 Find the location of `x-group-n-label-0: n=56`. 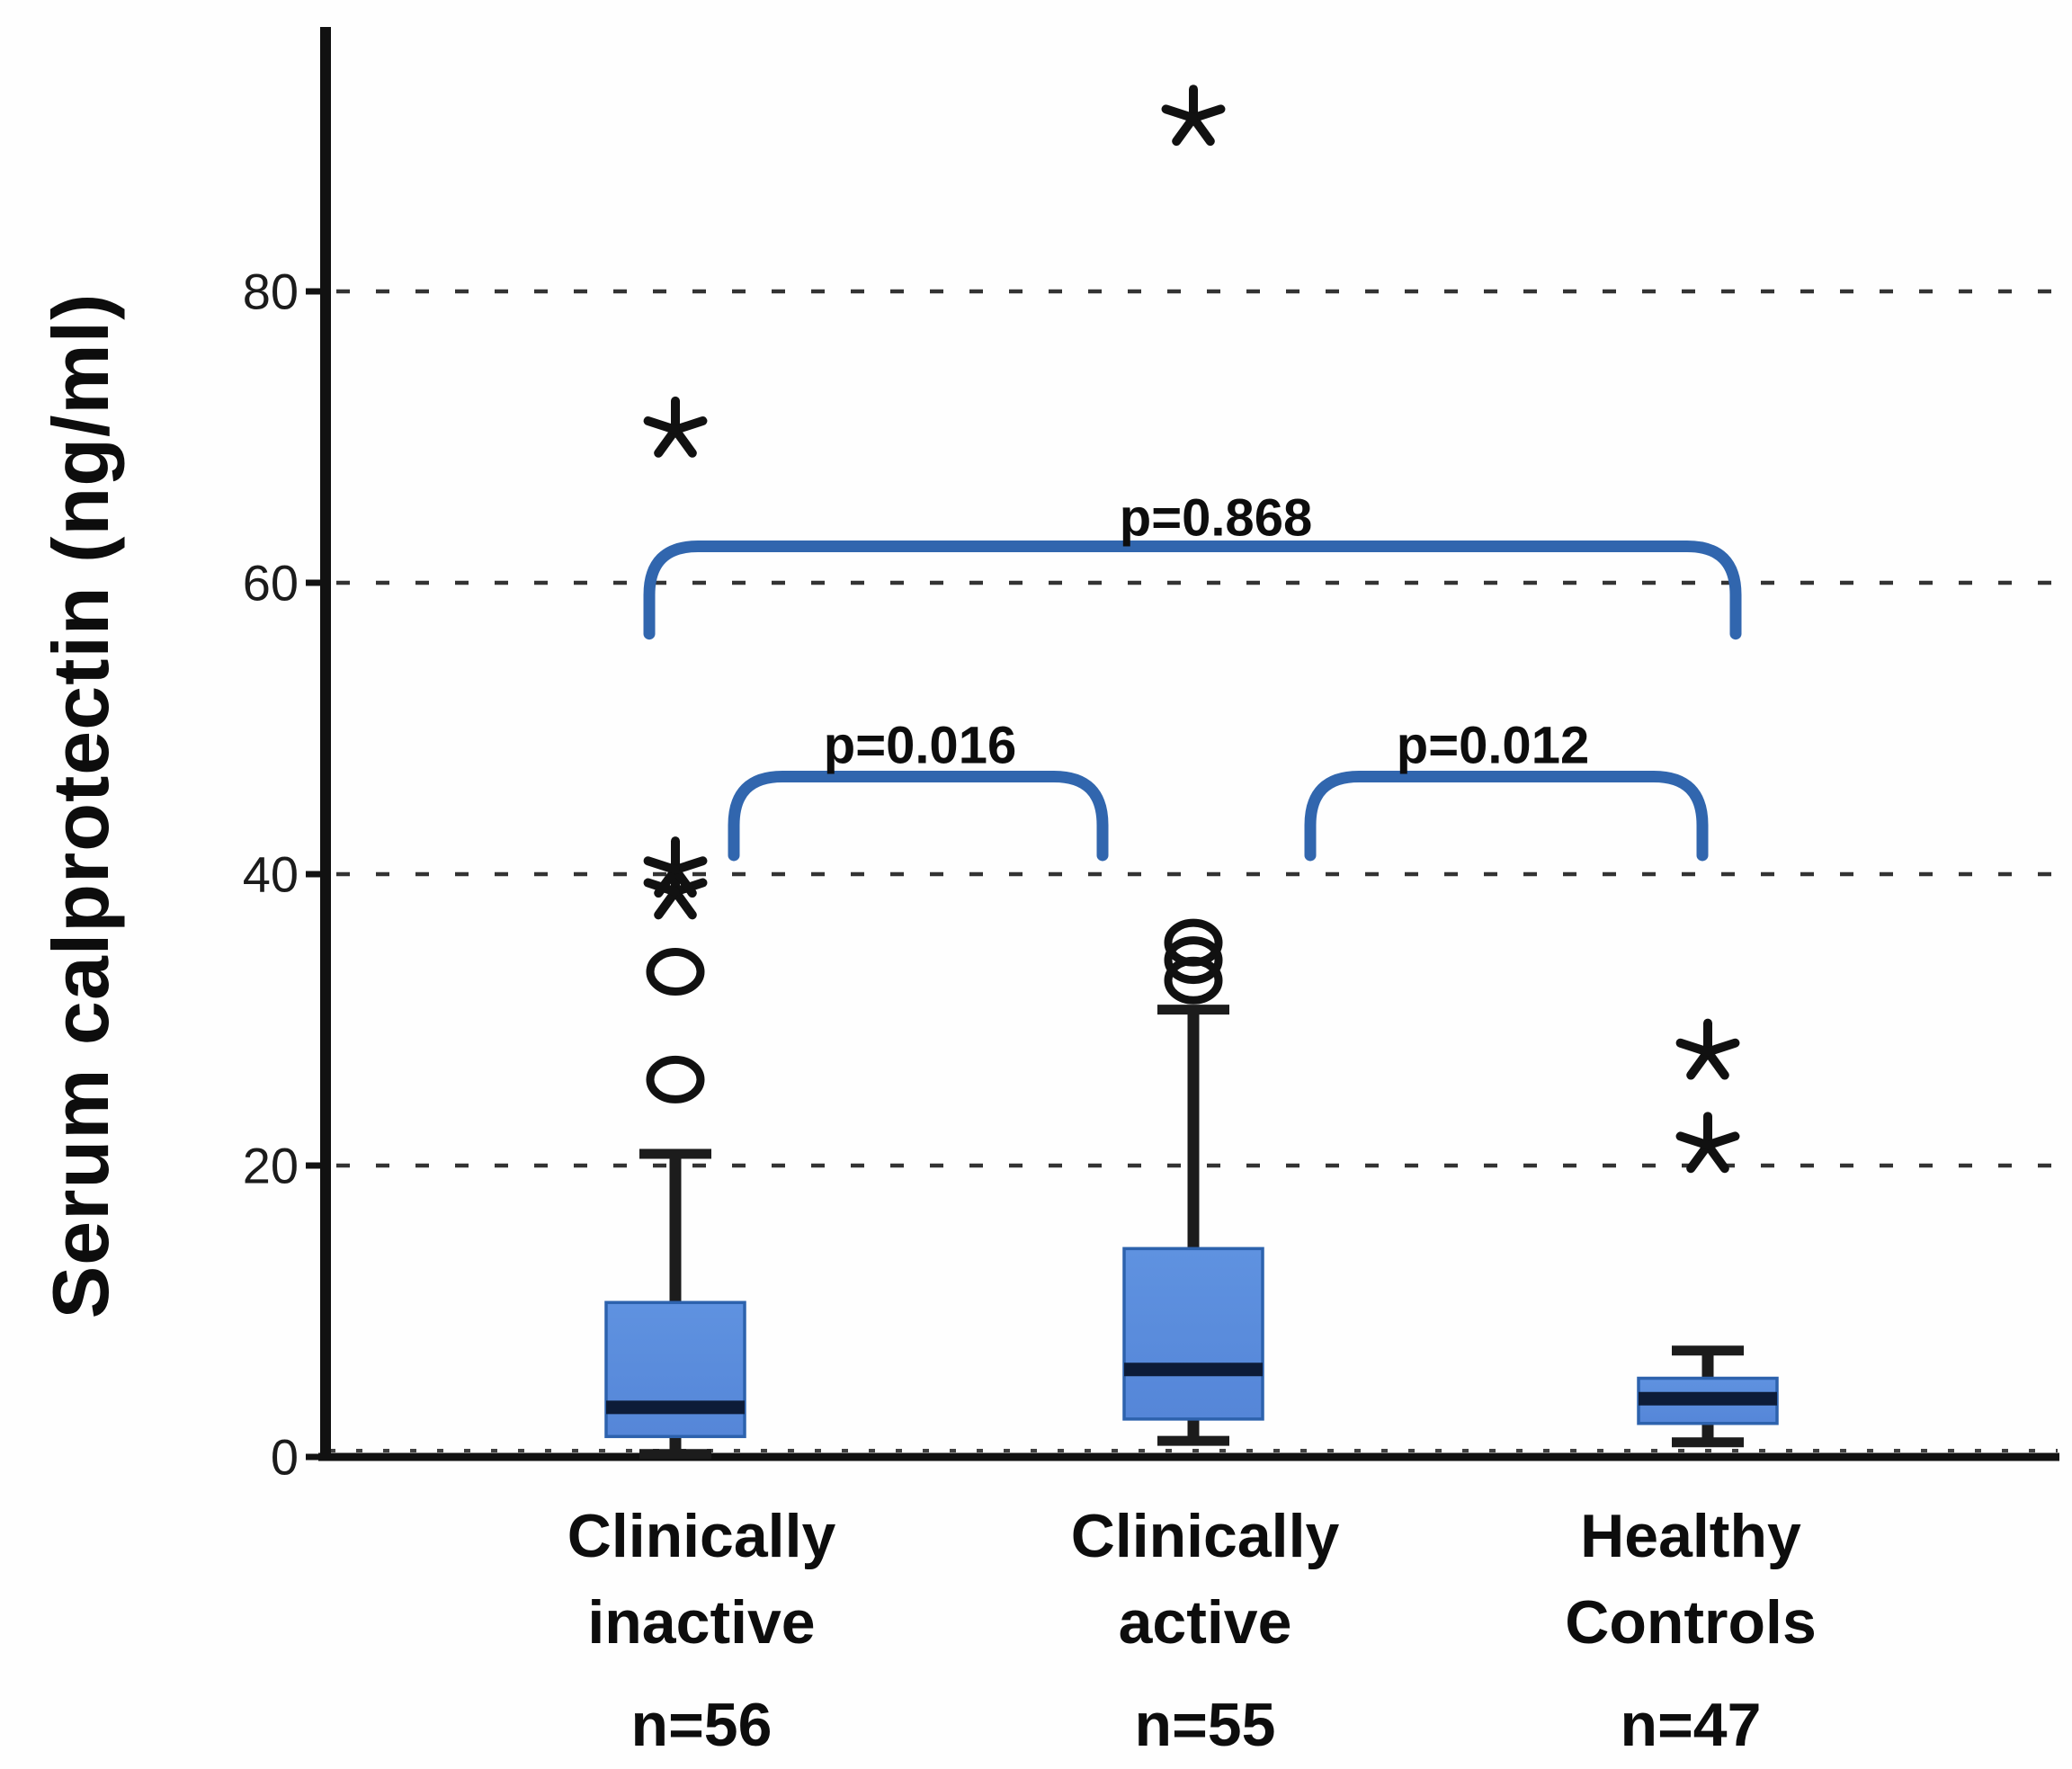

x-group-n-label-0: n=56 is located at coordinates (701, 1725).